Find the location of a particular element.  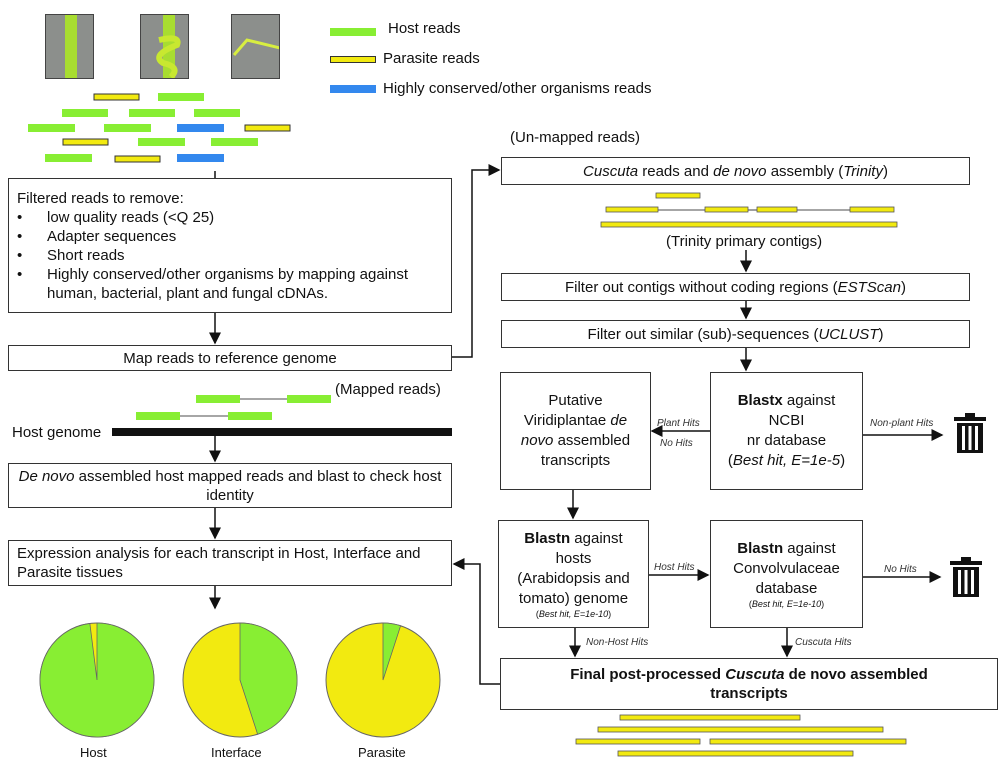

denovo-italic: De novo is located at coordinates (46, 476).